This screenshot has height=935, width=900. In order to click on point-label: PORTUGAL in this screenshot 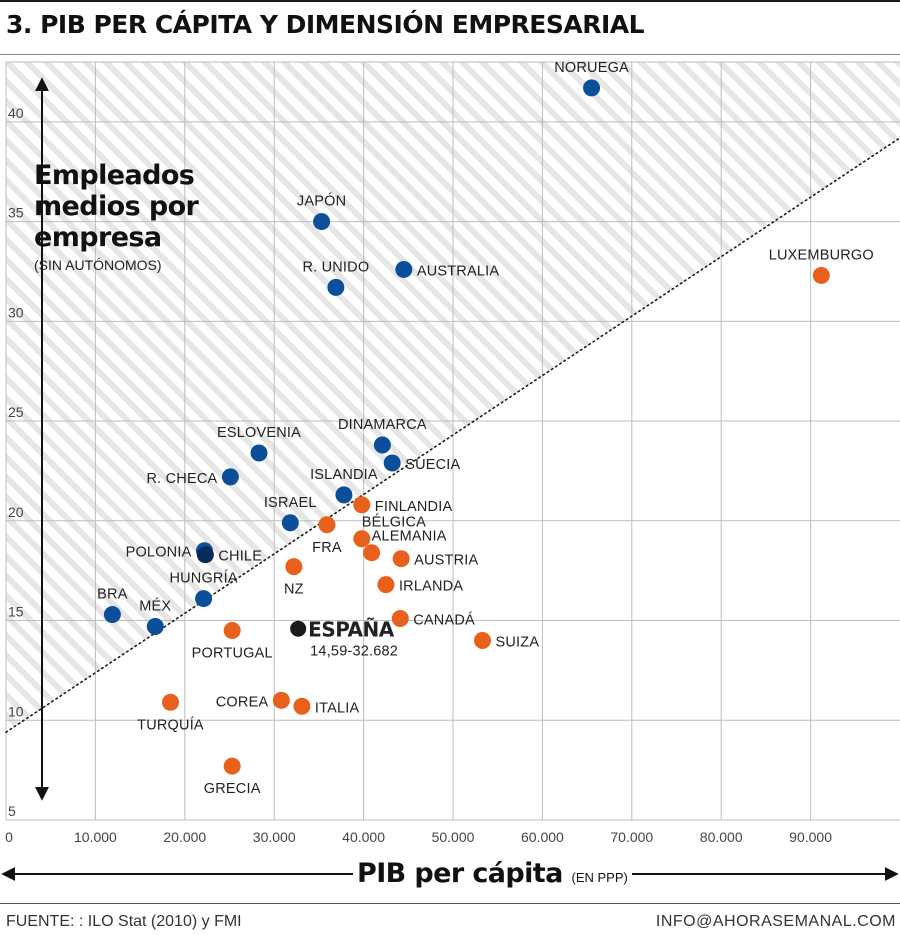, I will do `click(232, 654)`.